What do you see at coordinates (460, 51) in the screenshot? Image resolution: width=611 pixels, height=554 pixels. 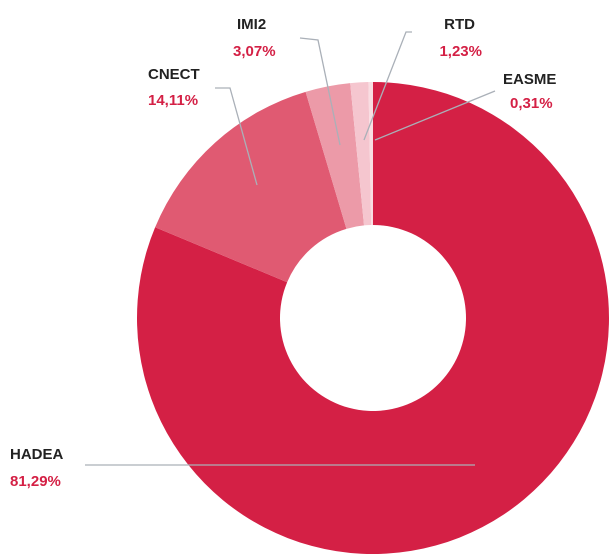 I see `slice-value: 1,23%` at bounding box center [460, 51].